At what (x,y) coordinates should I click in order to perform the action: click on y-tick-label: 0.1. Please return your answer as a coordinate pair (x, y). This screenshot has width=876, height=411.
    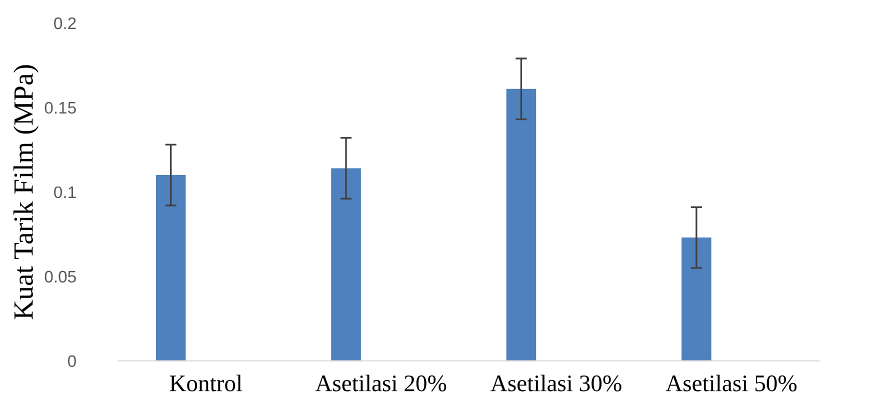
    Looking at the image, I should click on (65, 192).